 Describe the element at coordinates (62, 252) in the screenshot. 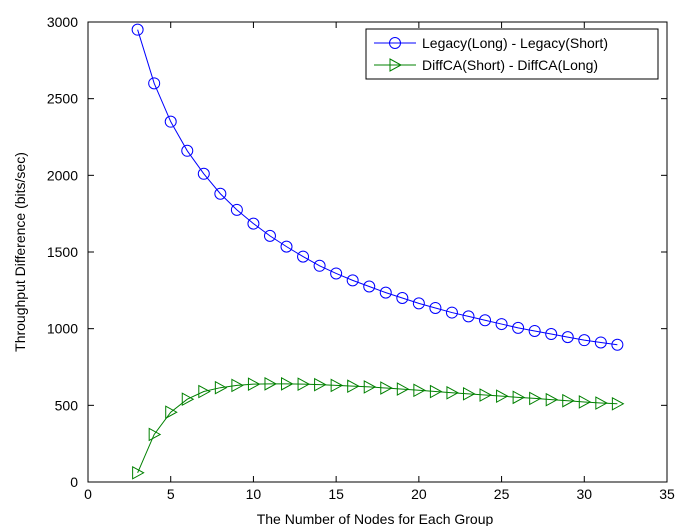

I see `y-tick-label: 1500` at that location.